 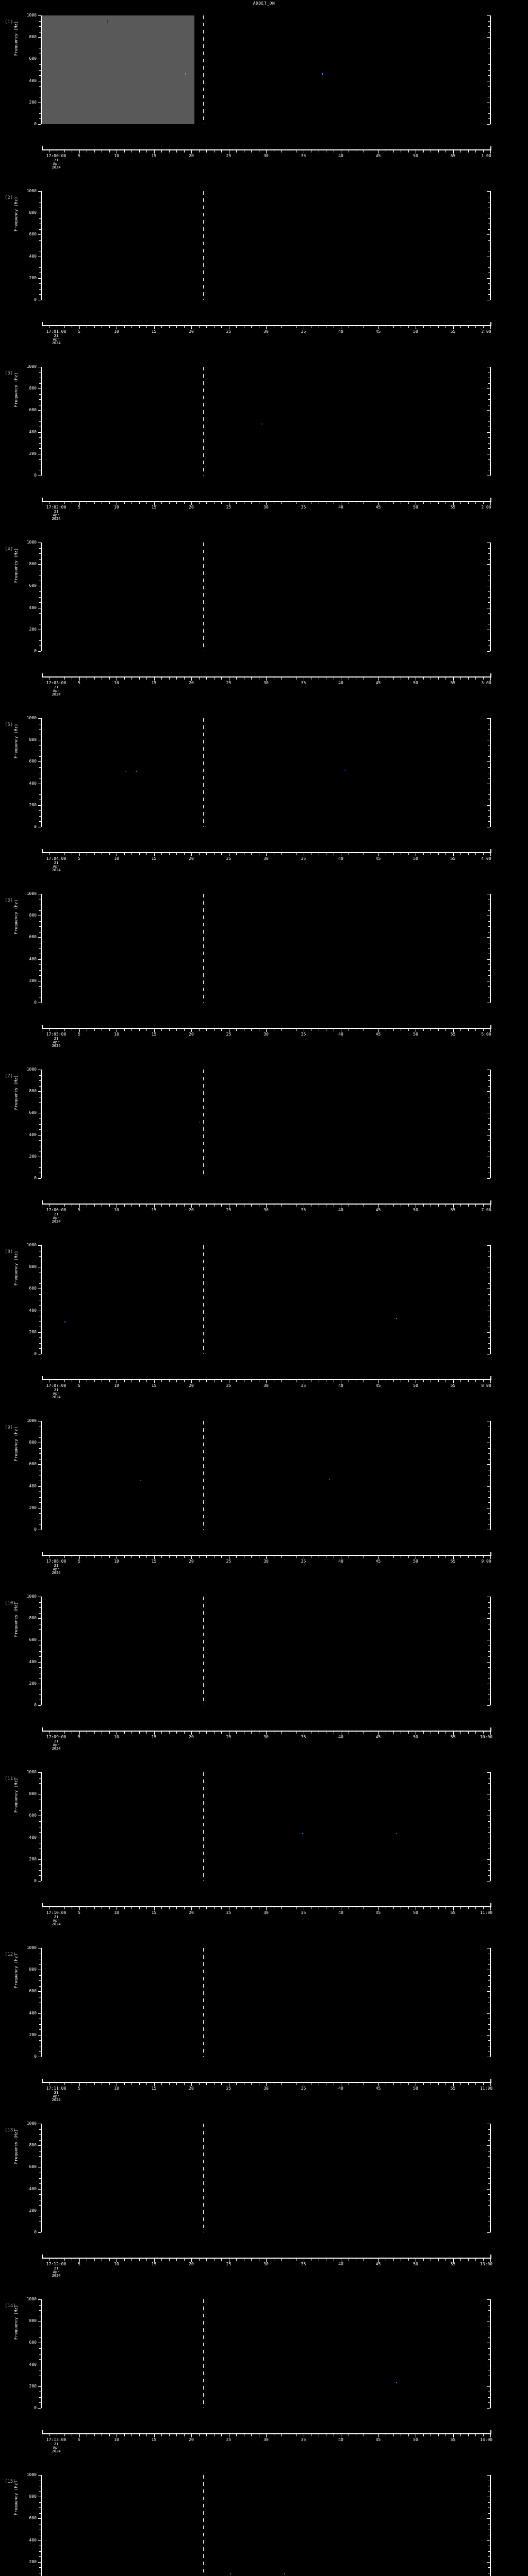 What do you see at coordinates (303, 2439) in the screenshot?
I see `x-axis-tick-label: 35` at bounding box center [303, 2439].